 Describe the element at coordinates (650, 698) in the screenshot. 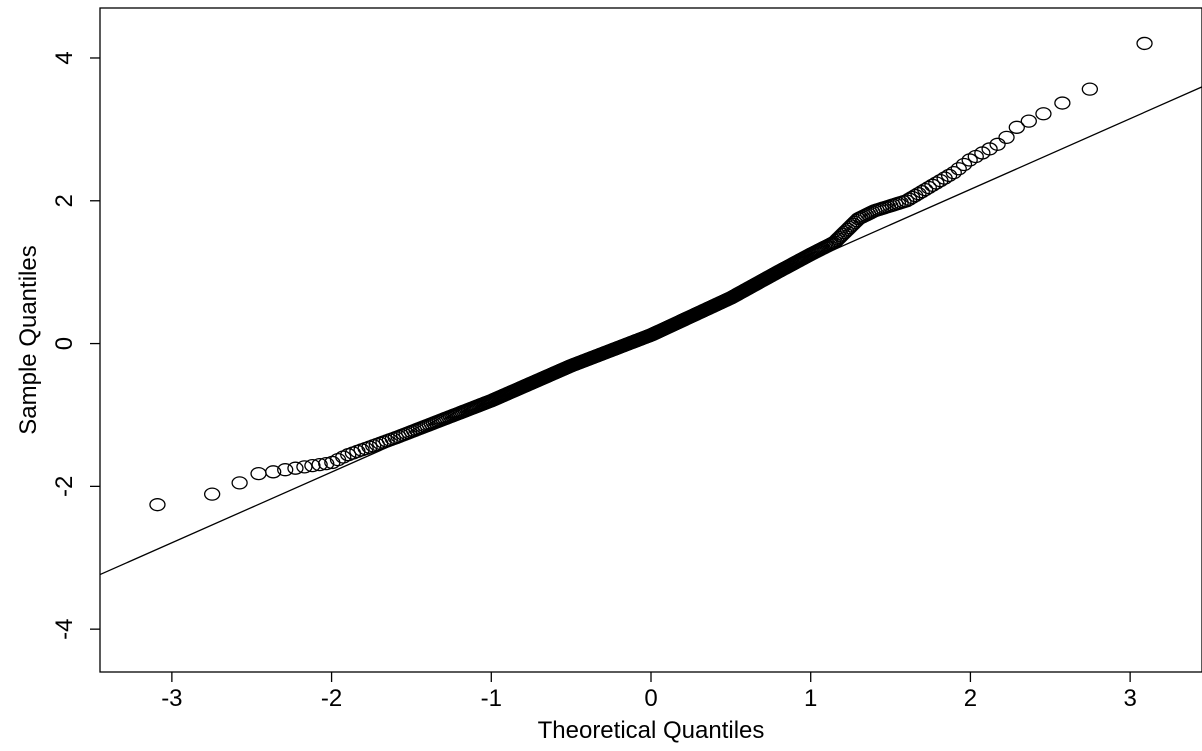

I see `x-tick-label: 0` at that location.